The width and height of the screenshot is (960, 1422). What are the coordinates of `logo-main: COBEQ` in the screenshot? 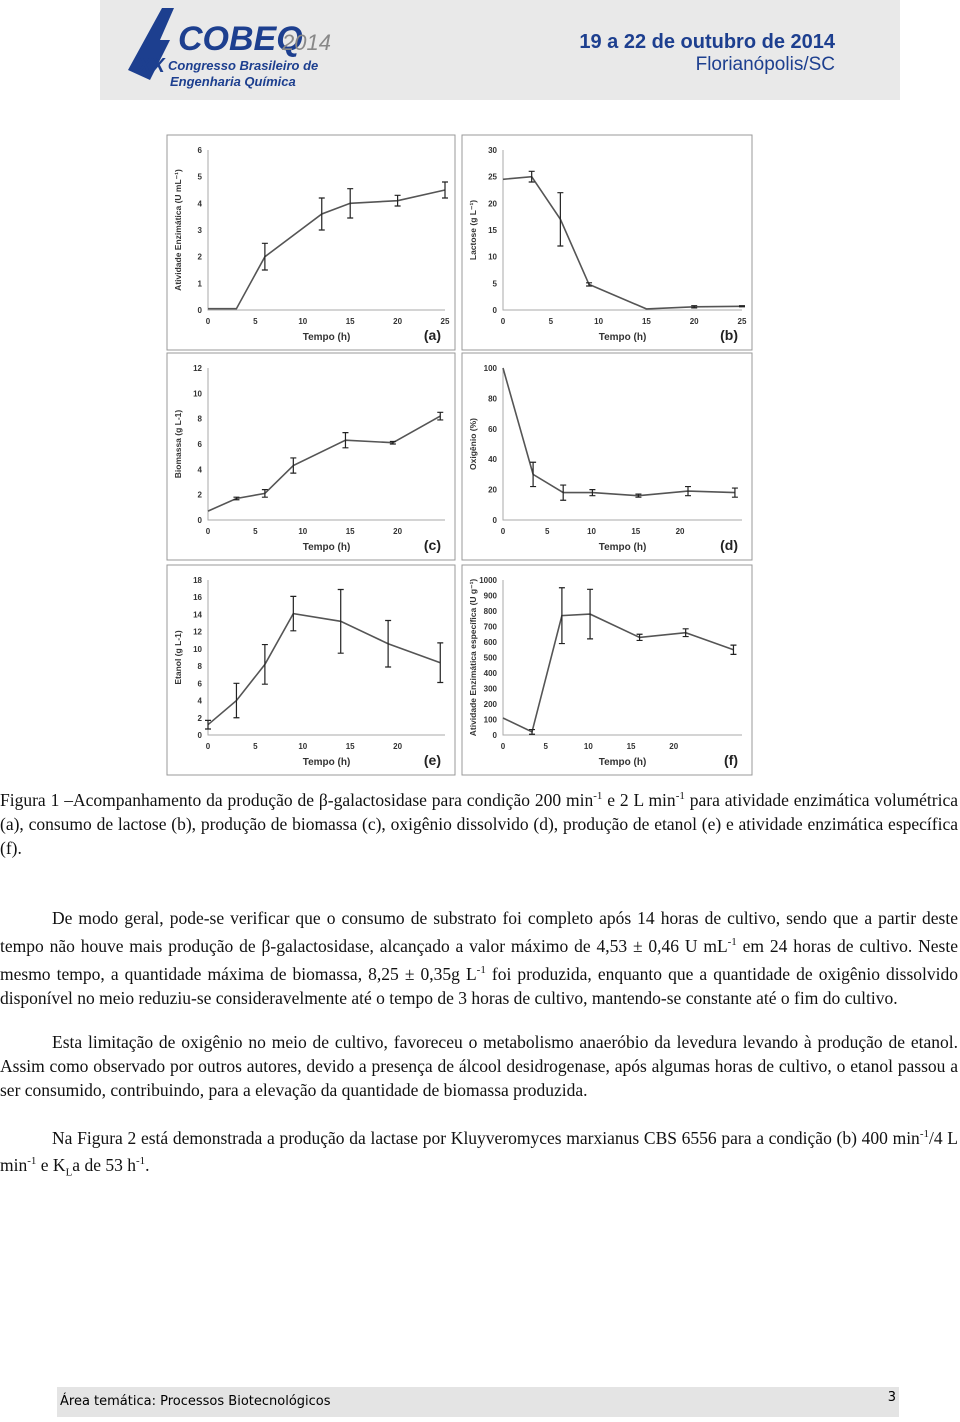 It's located at (240, 39).